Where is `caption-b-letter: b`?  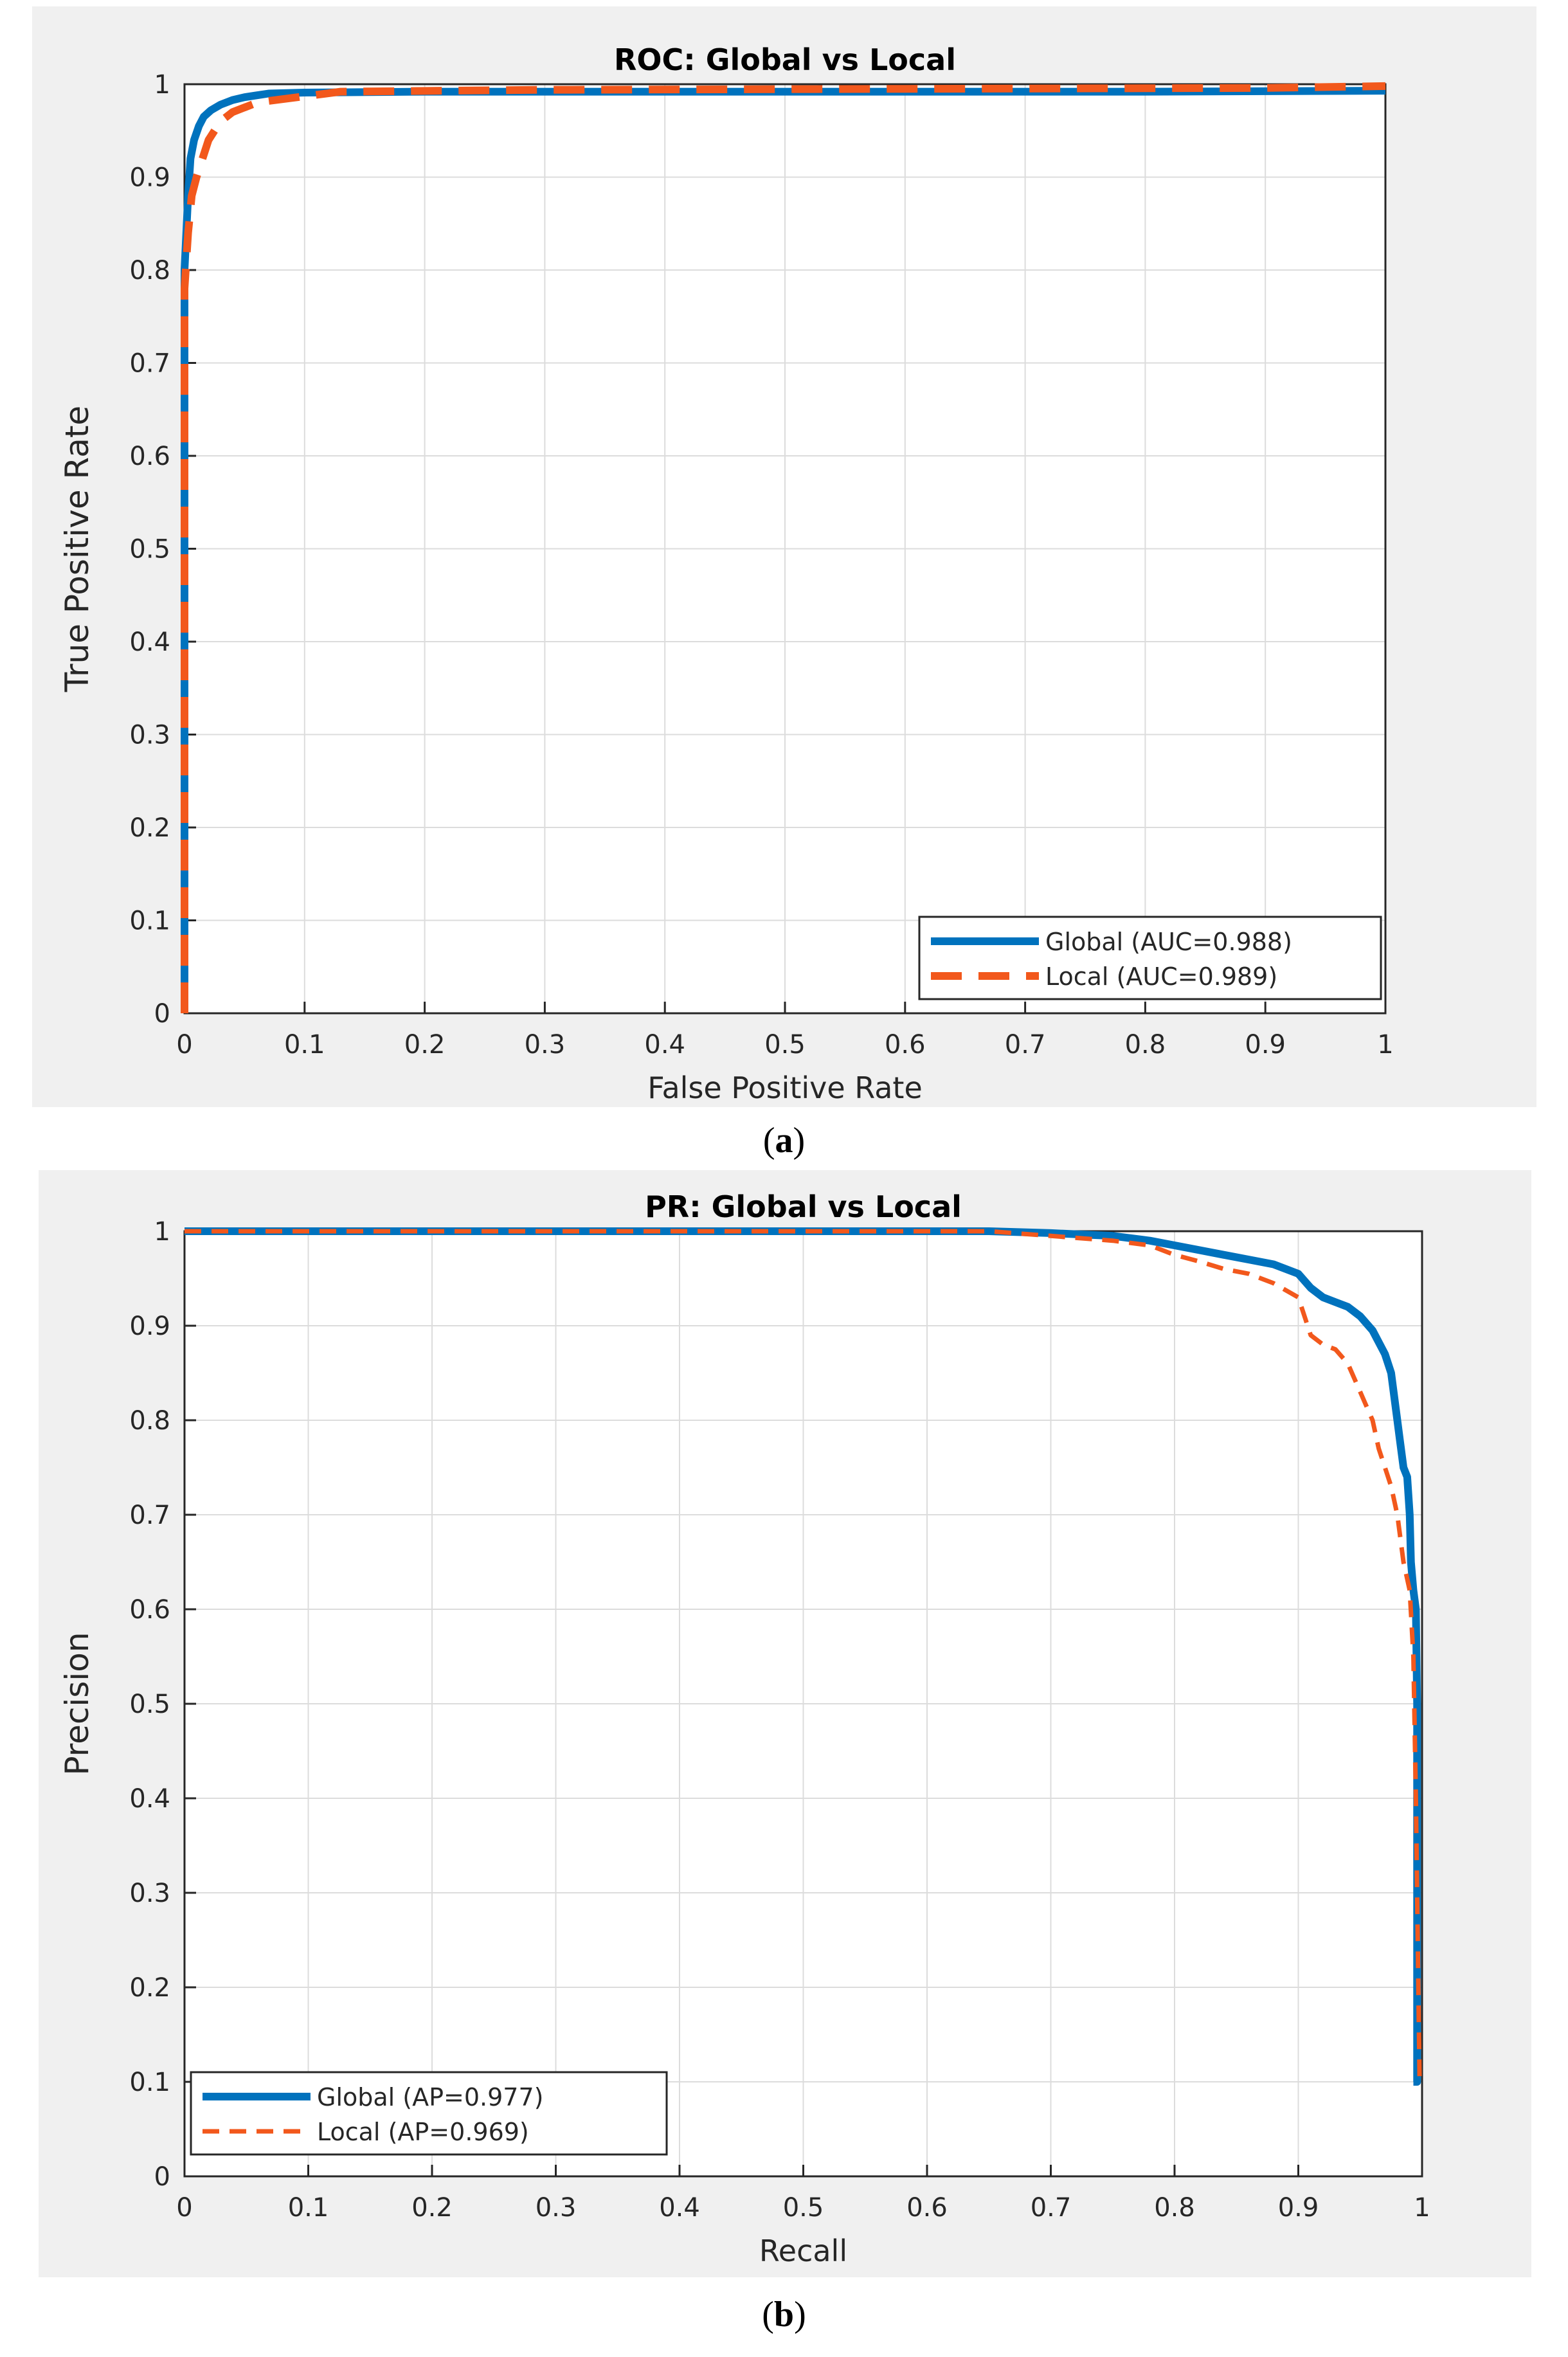 caption-b-letter: b is located at coordinates (784, 2315).